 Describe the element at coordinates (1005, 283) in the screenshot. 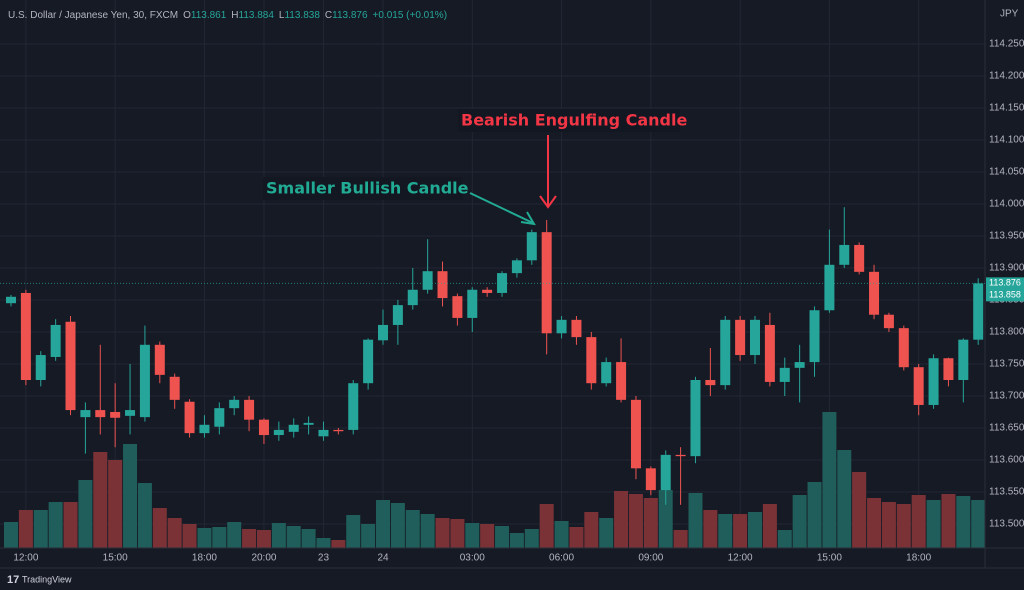

I see `price-tag-label: 113.876` at that location.